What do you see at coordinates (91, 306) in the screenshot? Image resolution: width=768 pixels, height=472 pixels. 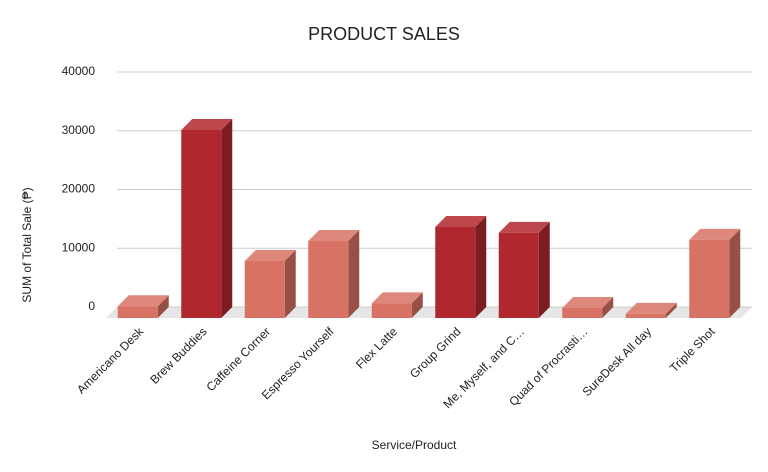 I see `y-tick-label: 0` at bounding box center [91, 306].